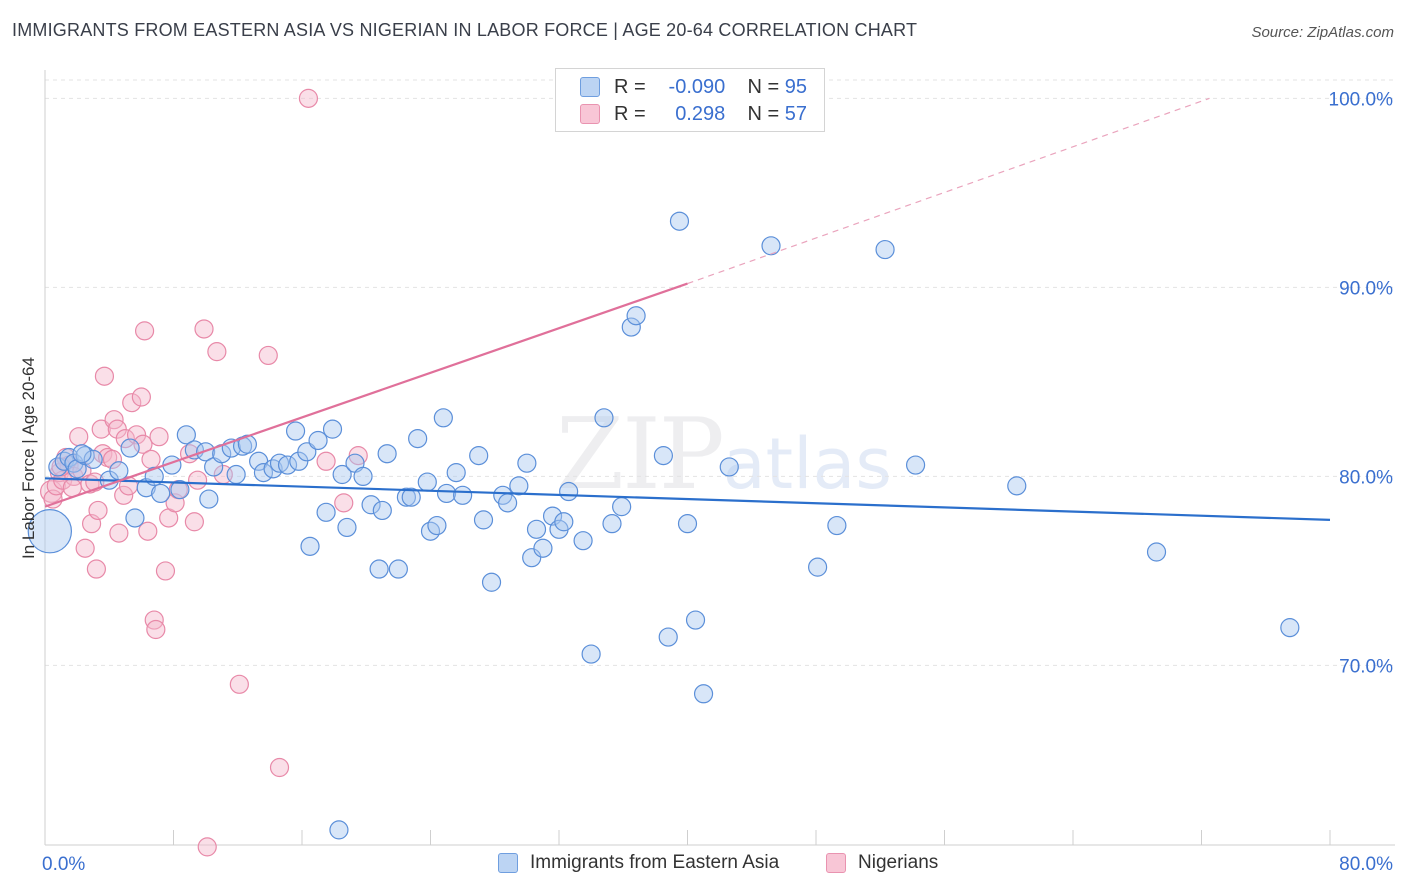 This screenshot has height=892, width=1406. I want to click on stat-row-nigerians: R = 0.298 N = 57, so click(693, 114).